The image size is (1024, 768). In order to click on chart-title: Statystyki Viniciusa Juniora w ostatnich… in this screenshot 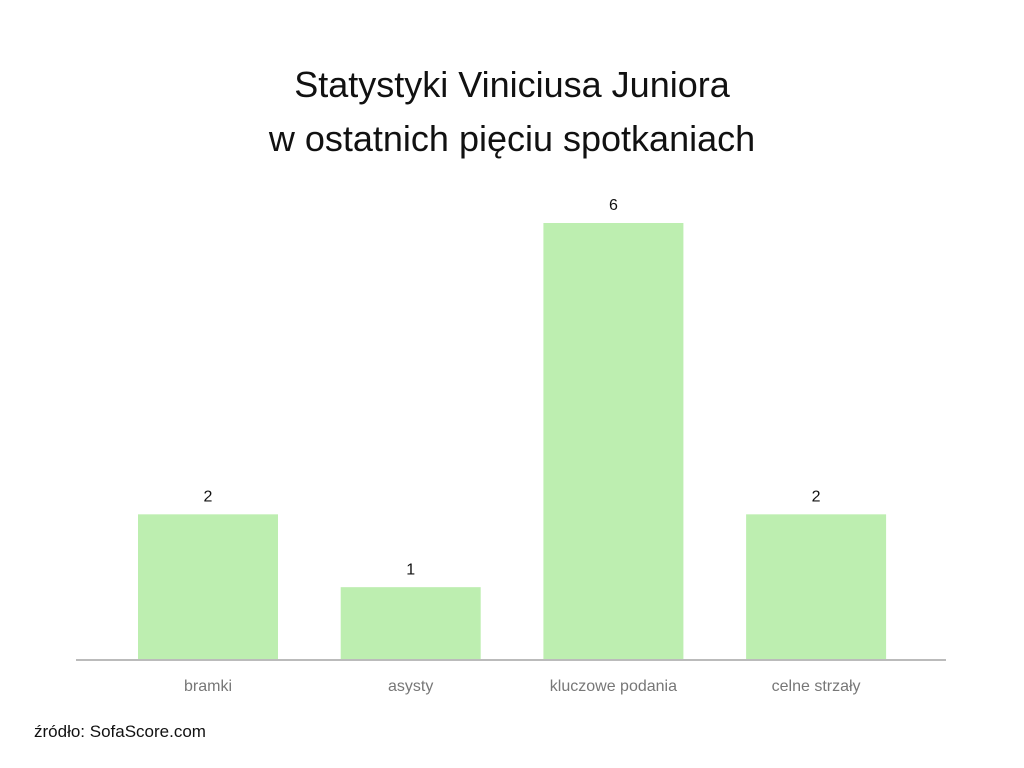, I will do `click(512, 111)`.